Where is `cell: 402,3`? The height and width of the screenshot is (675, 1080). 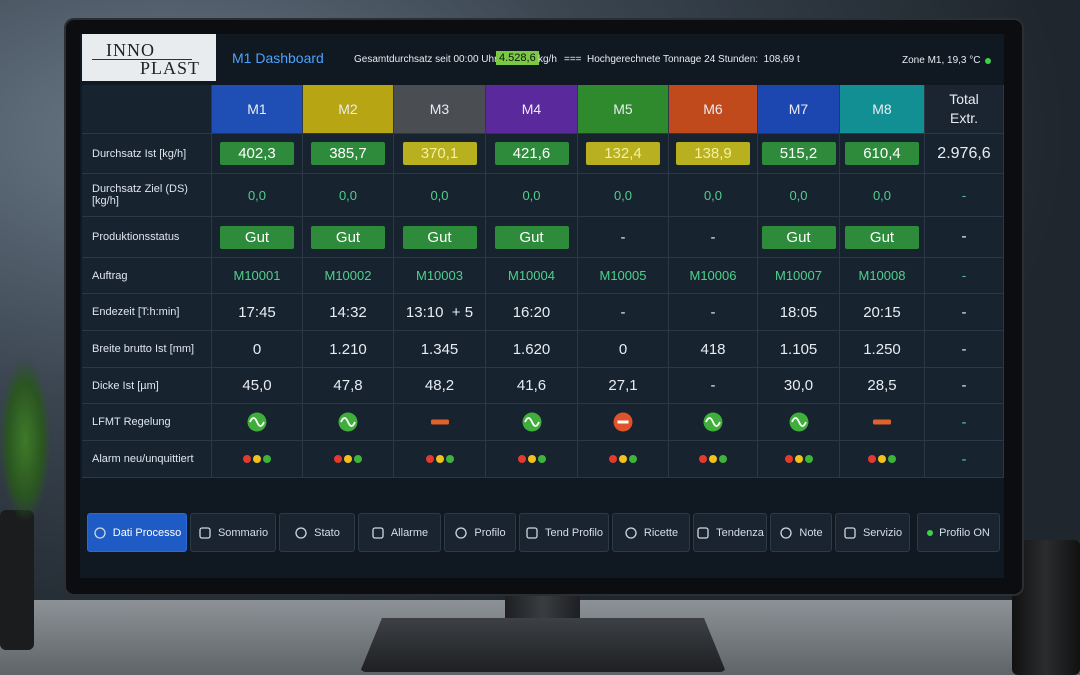
cell: 402,3 is located at coordinates (257, 154).